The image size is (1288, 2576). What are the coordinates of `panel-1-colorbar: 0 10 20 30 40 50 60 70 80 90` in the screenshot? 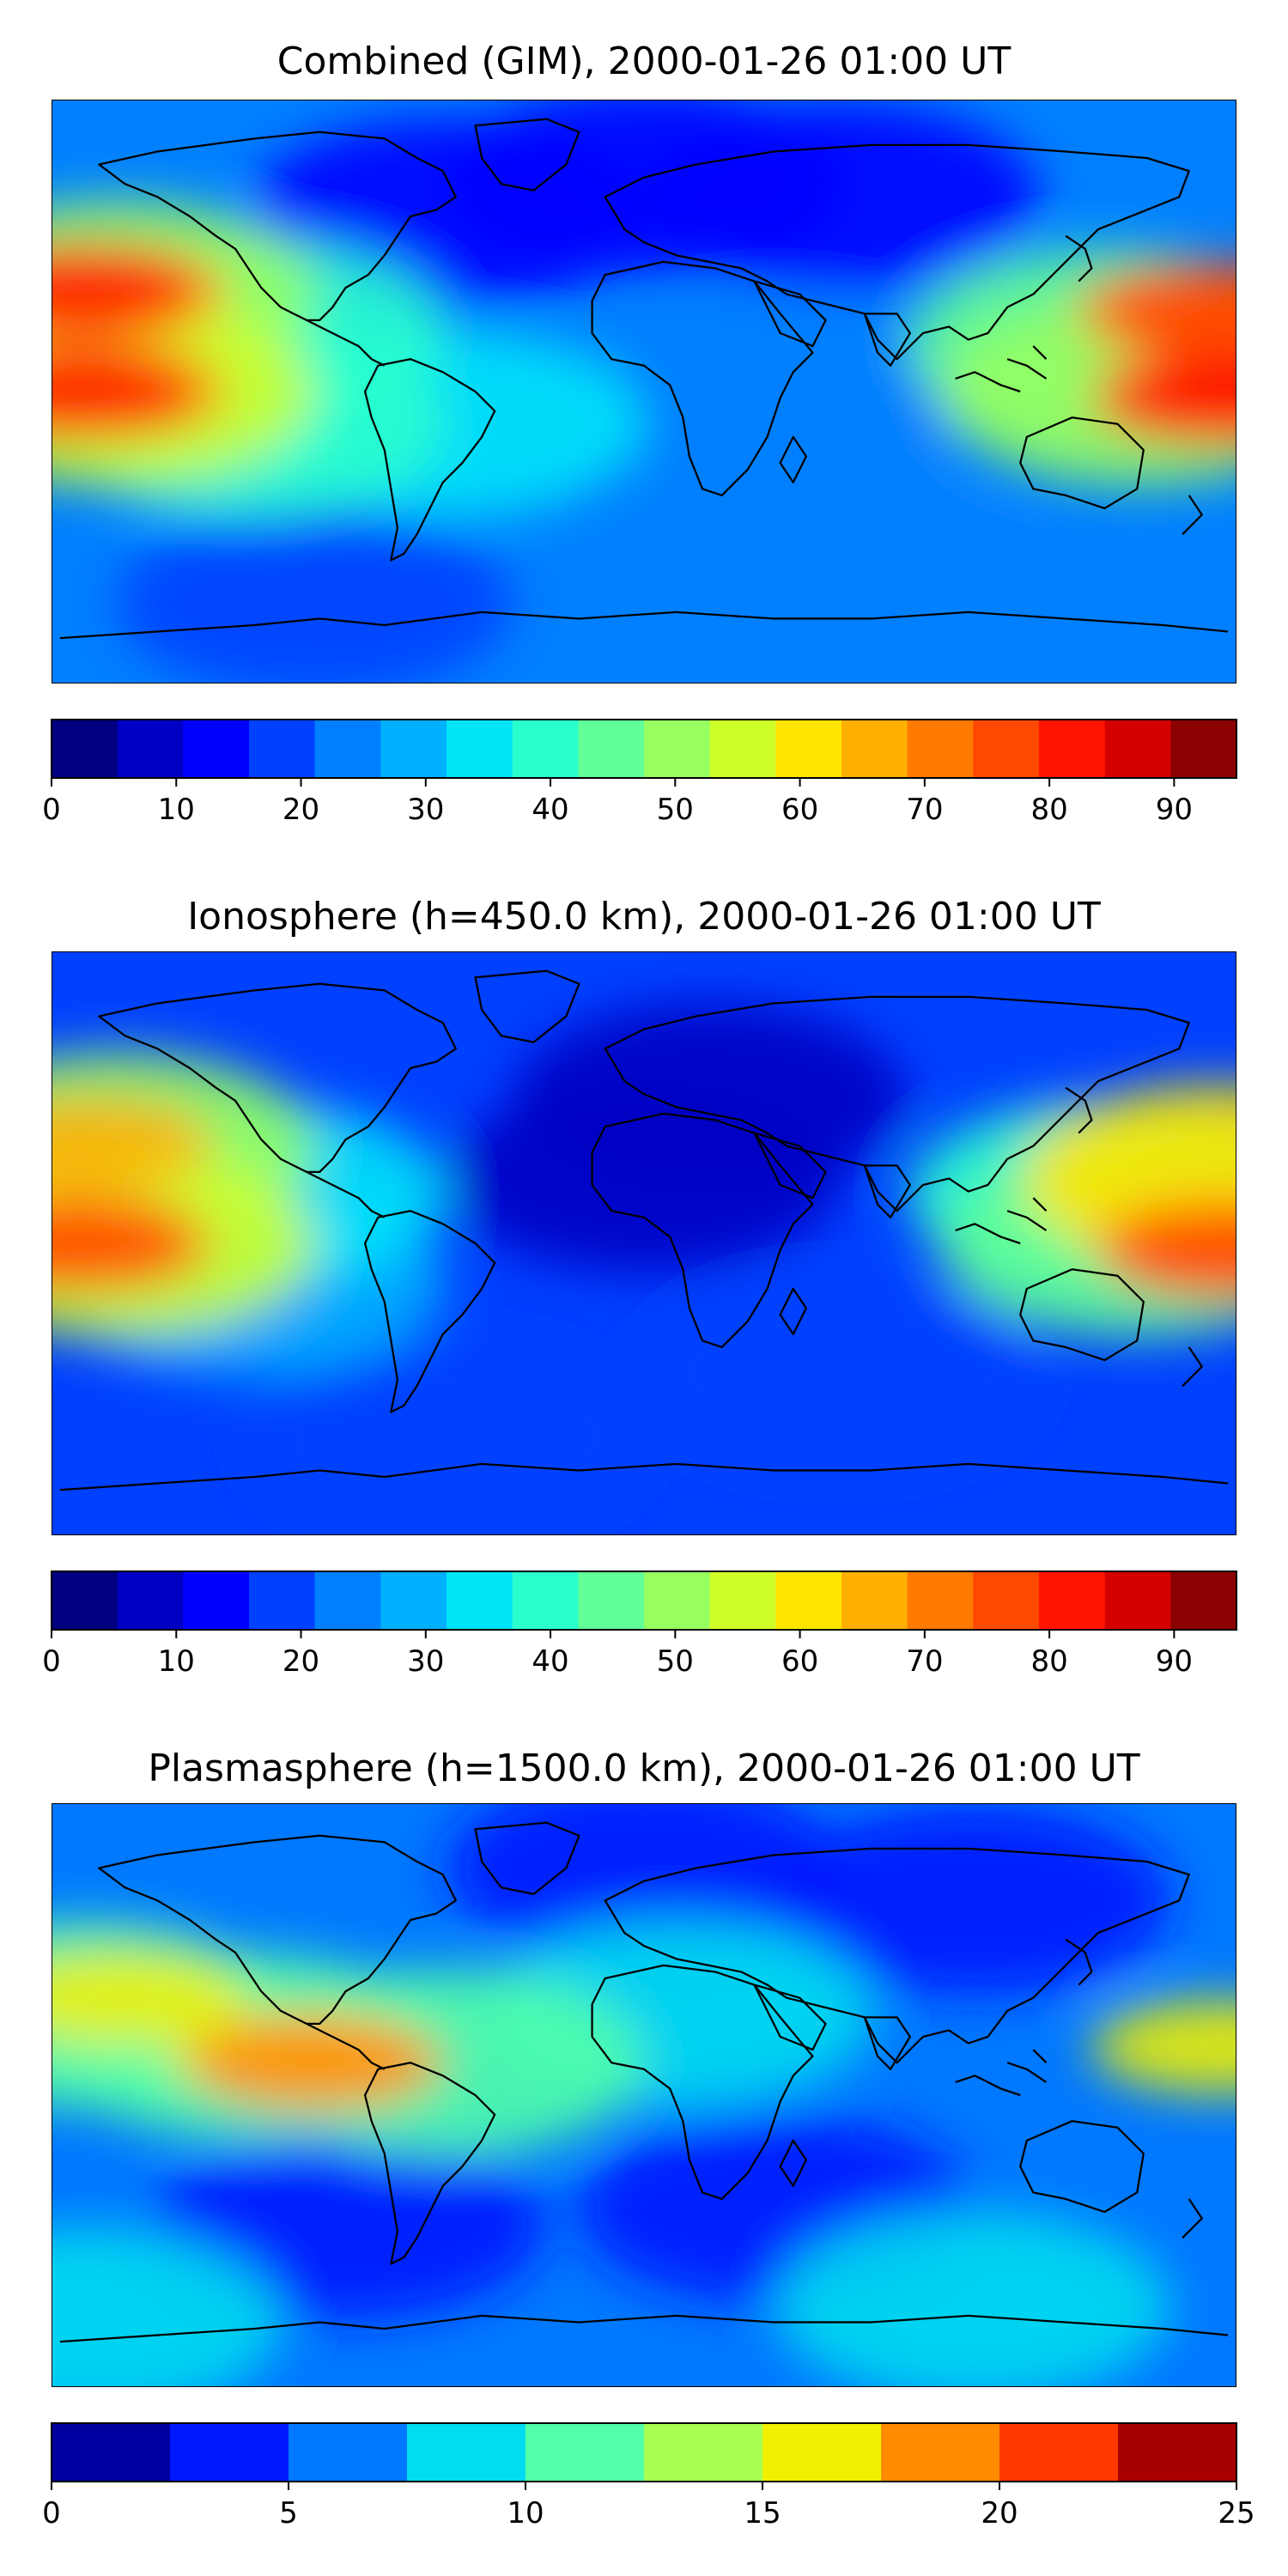 It's located at (640, 773).